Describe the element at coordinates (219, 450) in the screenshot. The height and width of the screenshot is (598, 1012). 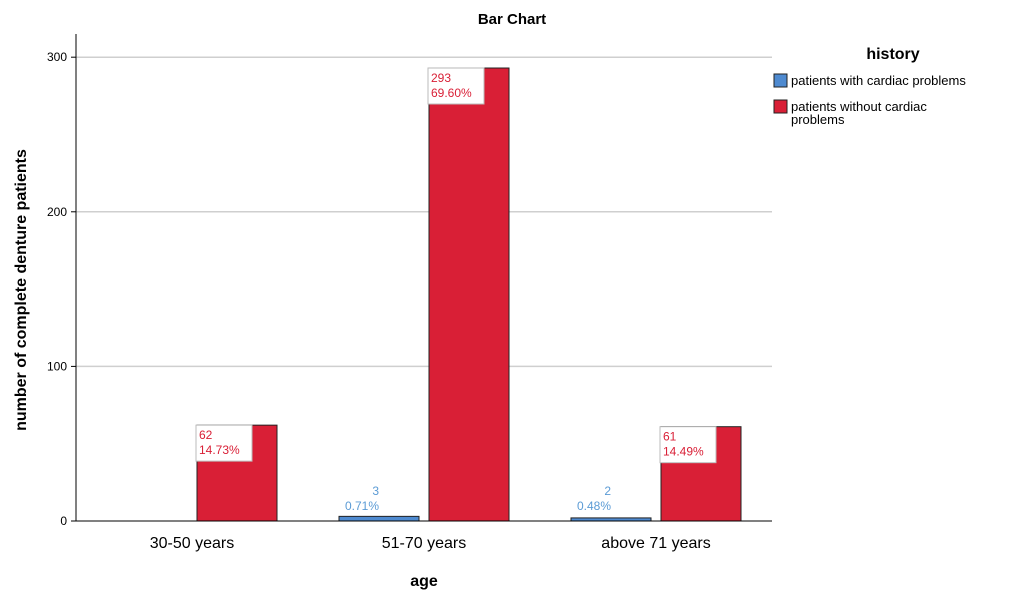
I see `data-label-percent: 14.73%` at that location.